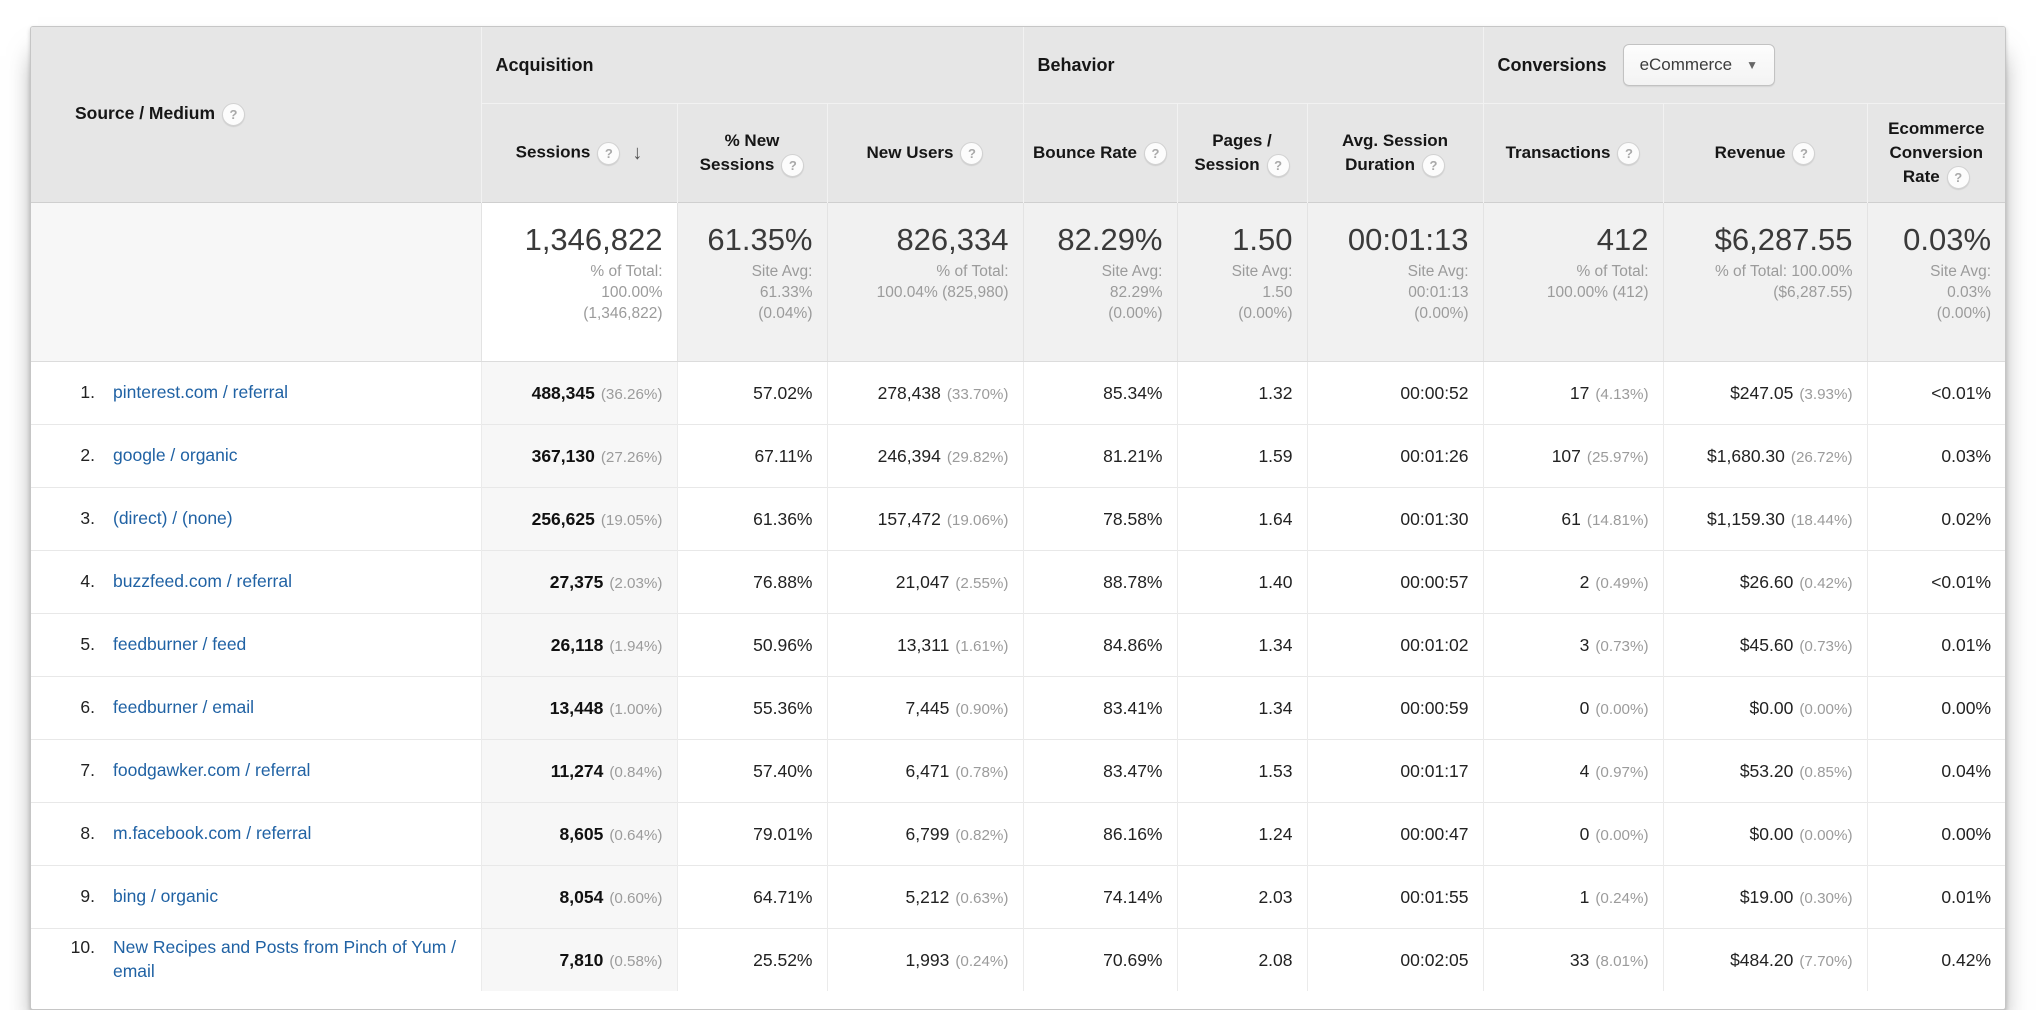 Image resolution: width=2036 pixels, height=1010 pixels. I want to click on cell-value: 84.86%, so click(1133, 644).